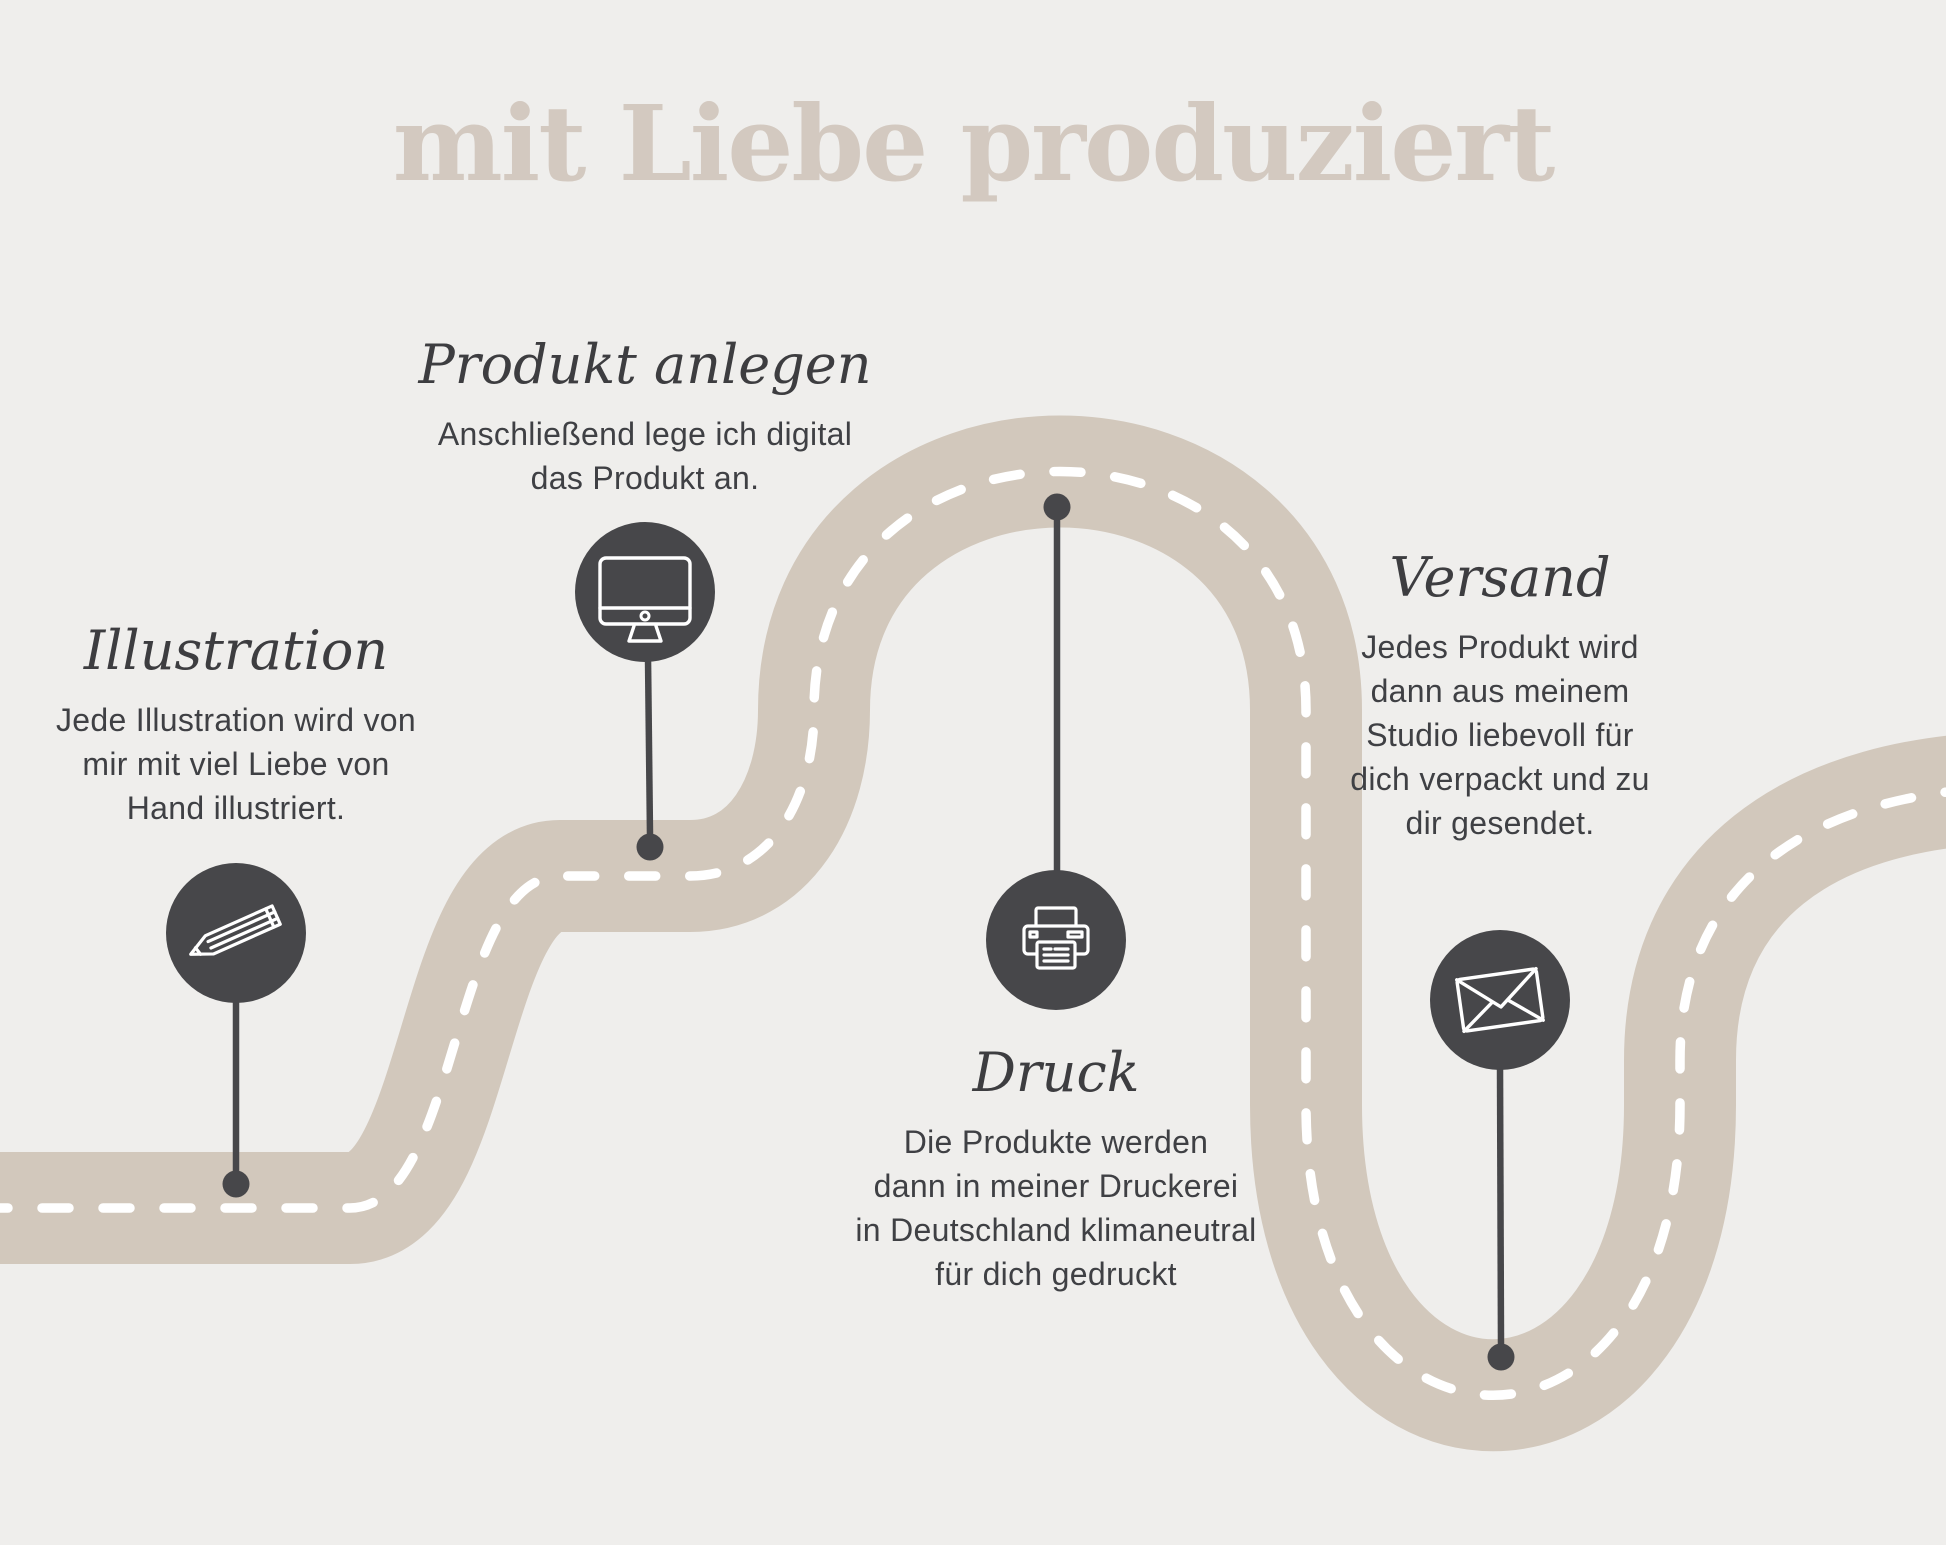 This screenshot has height=1545, width=1946. What do you see at coordinates (650, 847) in the screenshot?
I see `road-dot-produkt` at bounding box center [650, 847].